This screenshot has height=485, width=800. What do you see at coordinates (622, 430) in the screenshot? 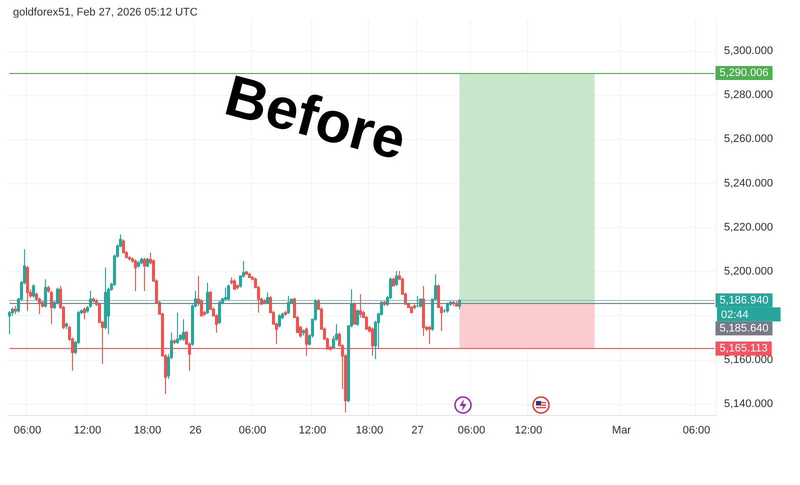
I see `x-tick-label: Mar` at bounding box center [622, 430].